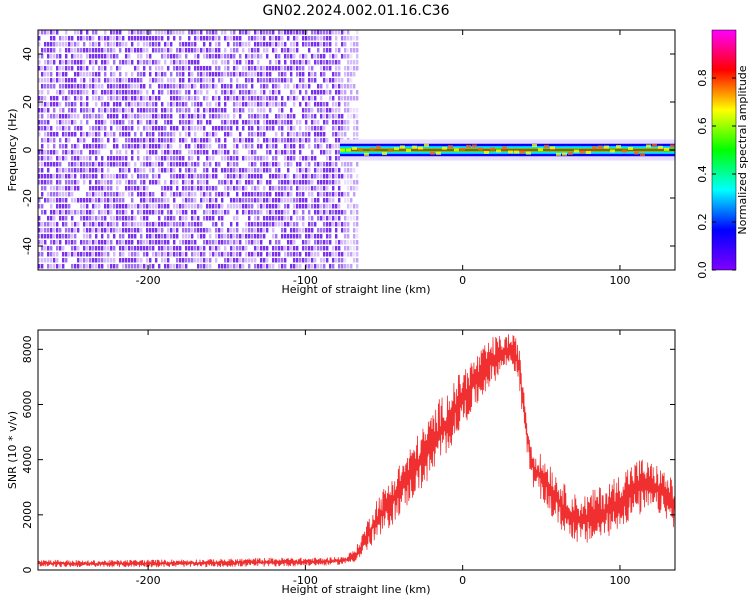  I want to click on colorbar-ticks: 0.0 0.2 0.4 0.6 0.8, so click(716, 174).